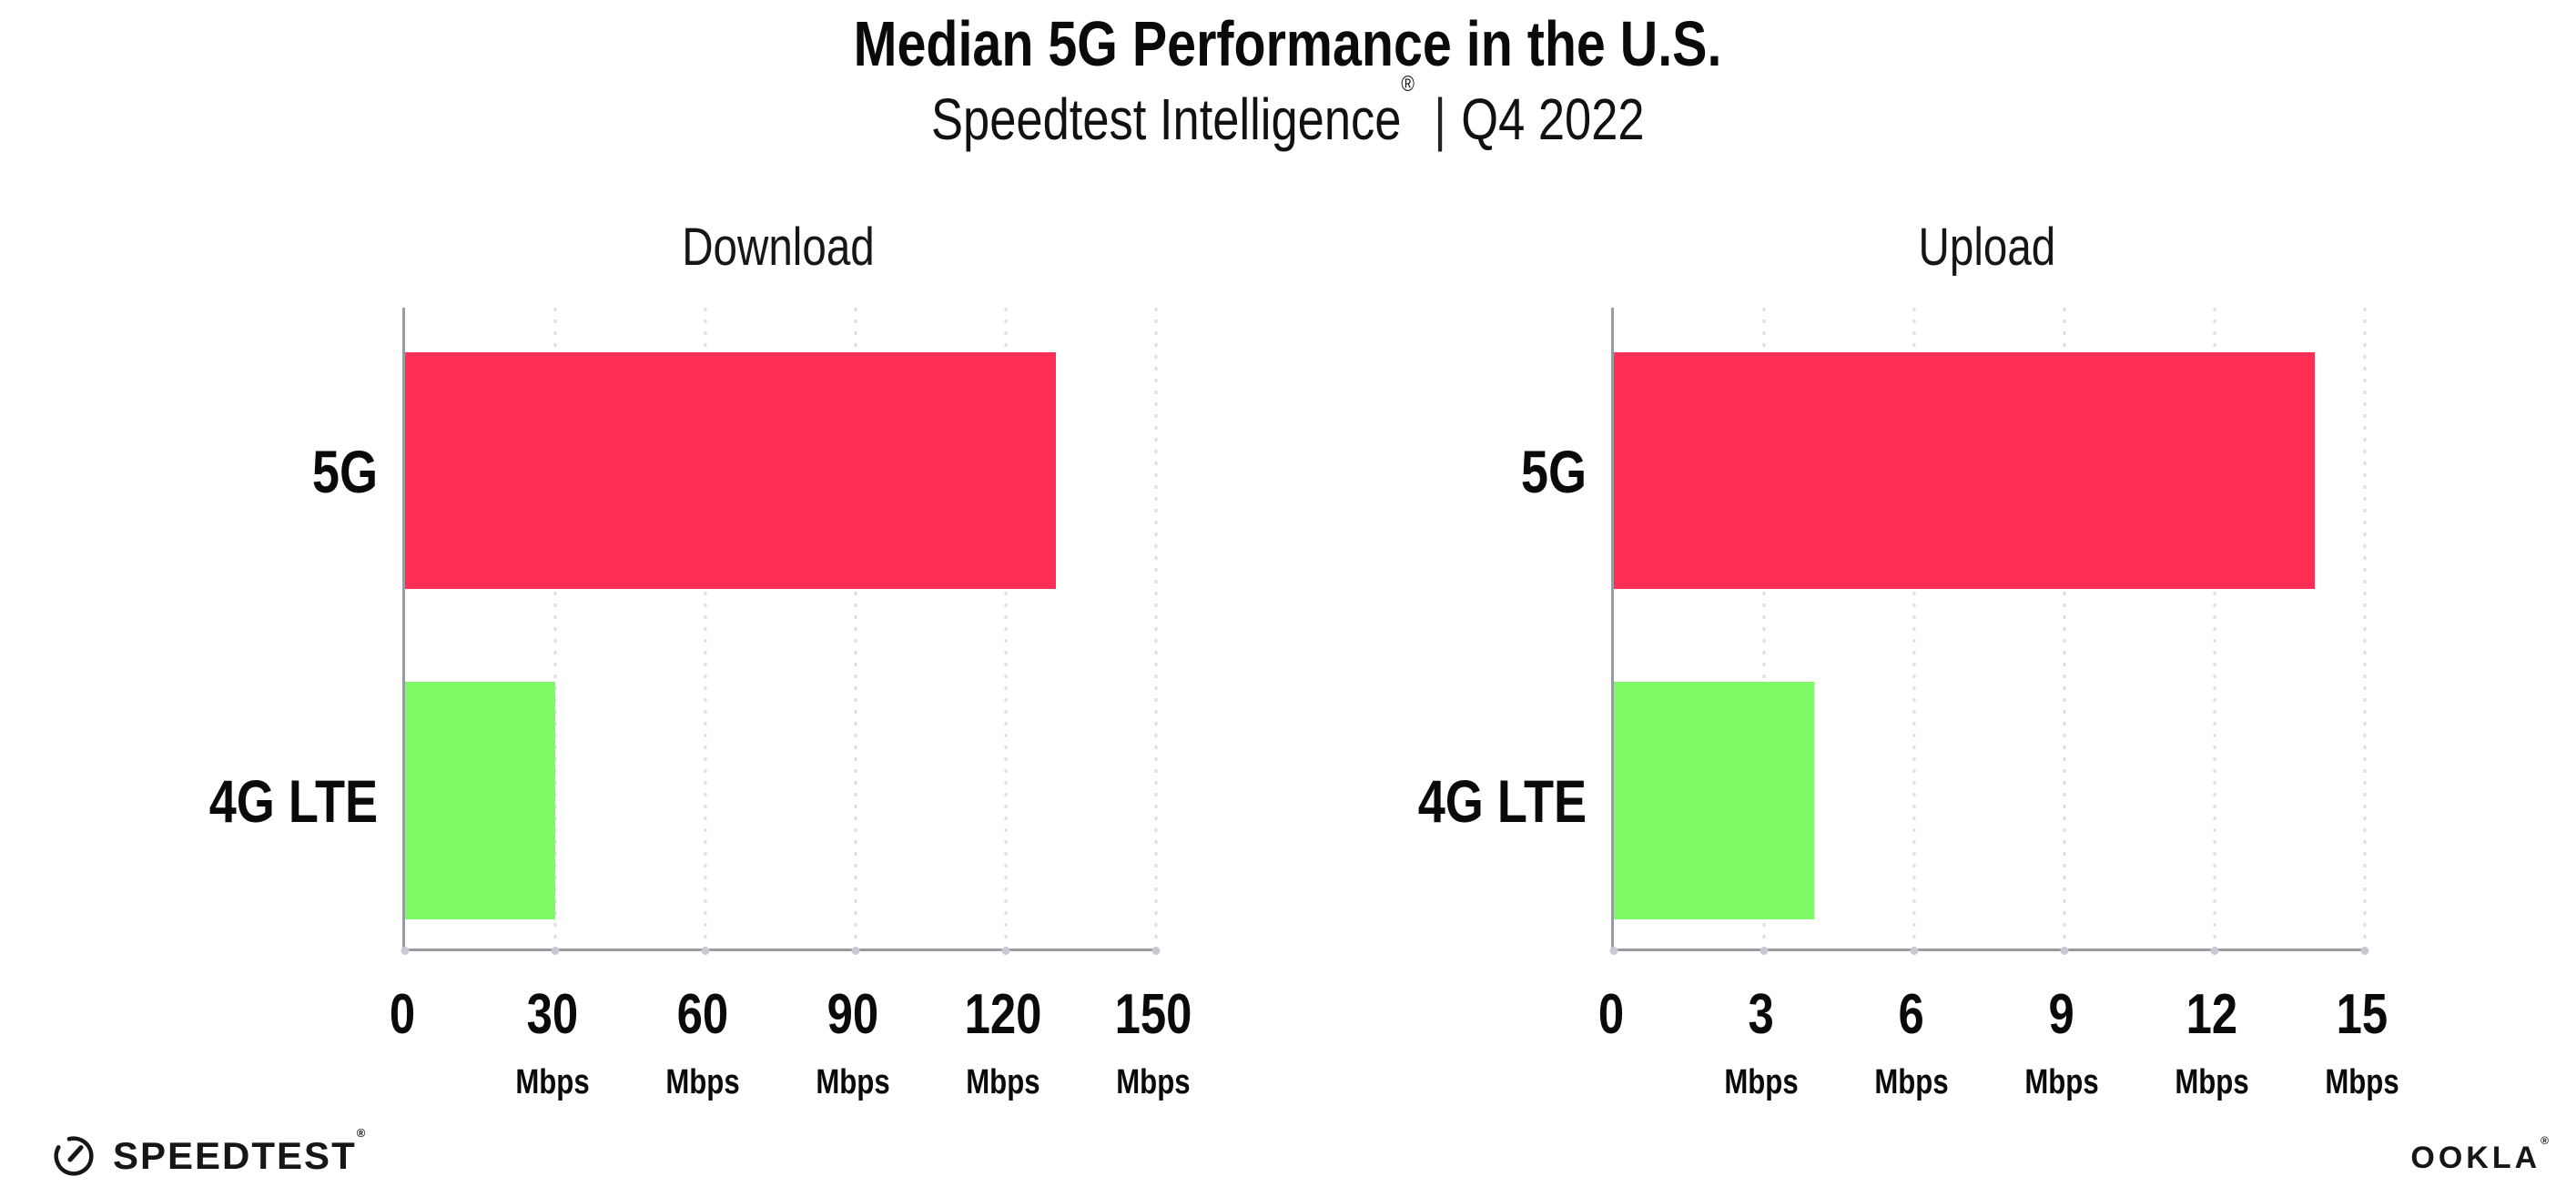 This screenshot has height=1197, width=2576. Describe the element at coordinates (1003, 1015) in the screenshot. I see `x-tick-value: 120` at that location.